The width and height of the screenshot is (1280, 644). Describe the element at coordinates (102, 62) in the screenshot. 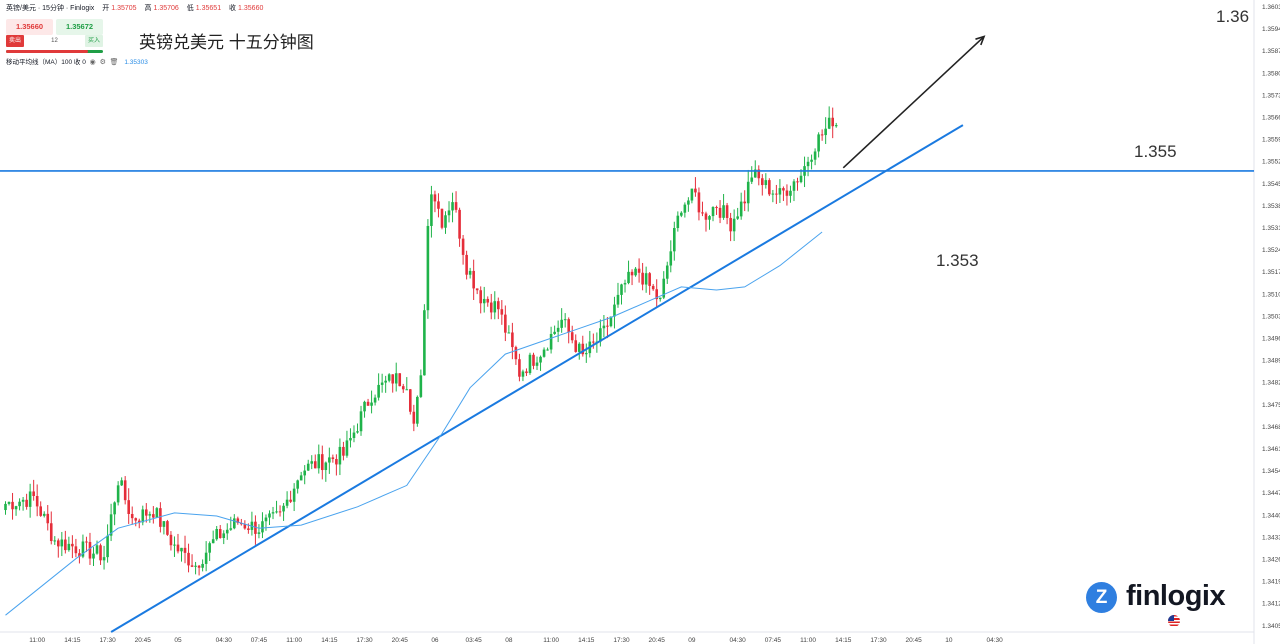

I see `settings-icon: ⚙` at that location.